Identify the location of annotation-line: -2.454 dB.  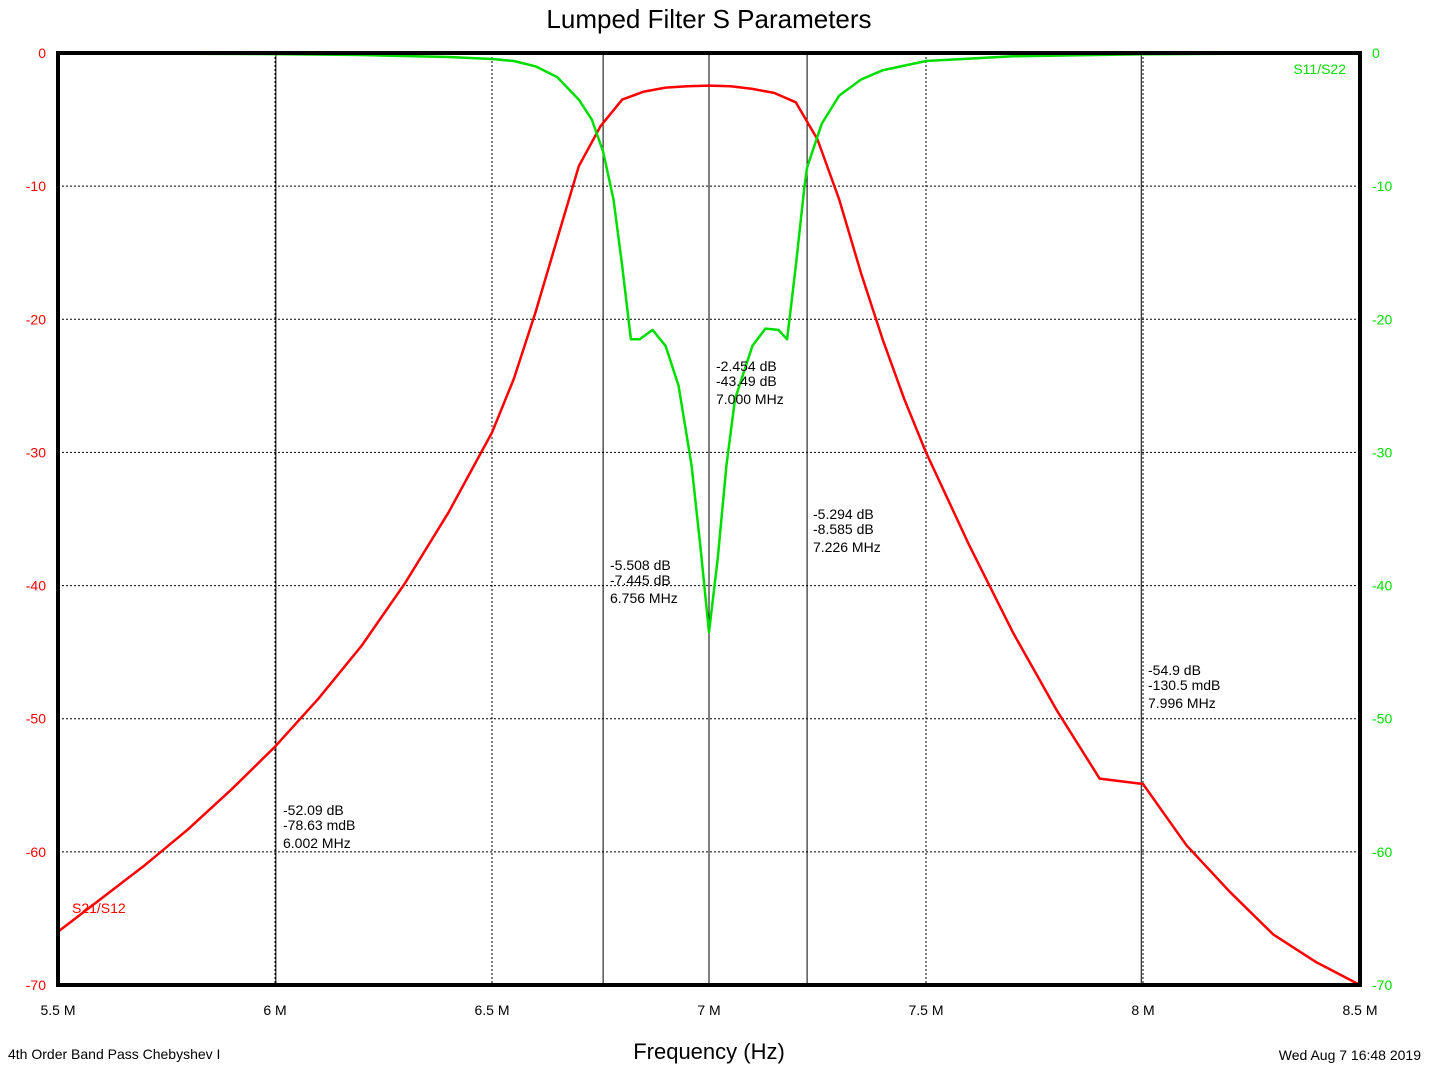
(746, 366).